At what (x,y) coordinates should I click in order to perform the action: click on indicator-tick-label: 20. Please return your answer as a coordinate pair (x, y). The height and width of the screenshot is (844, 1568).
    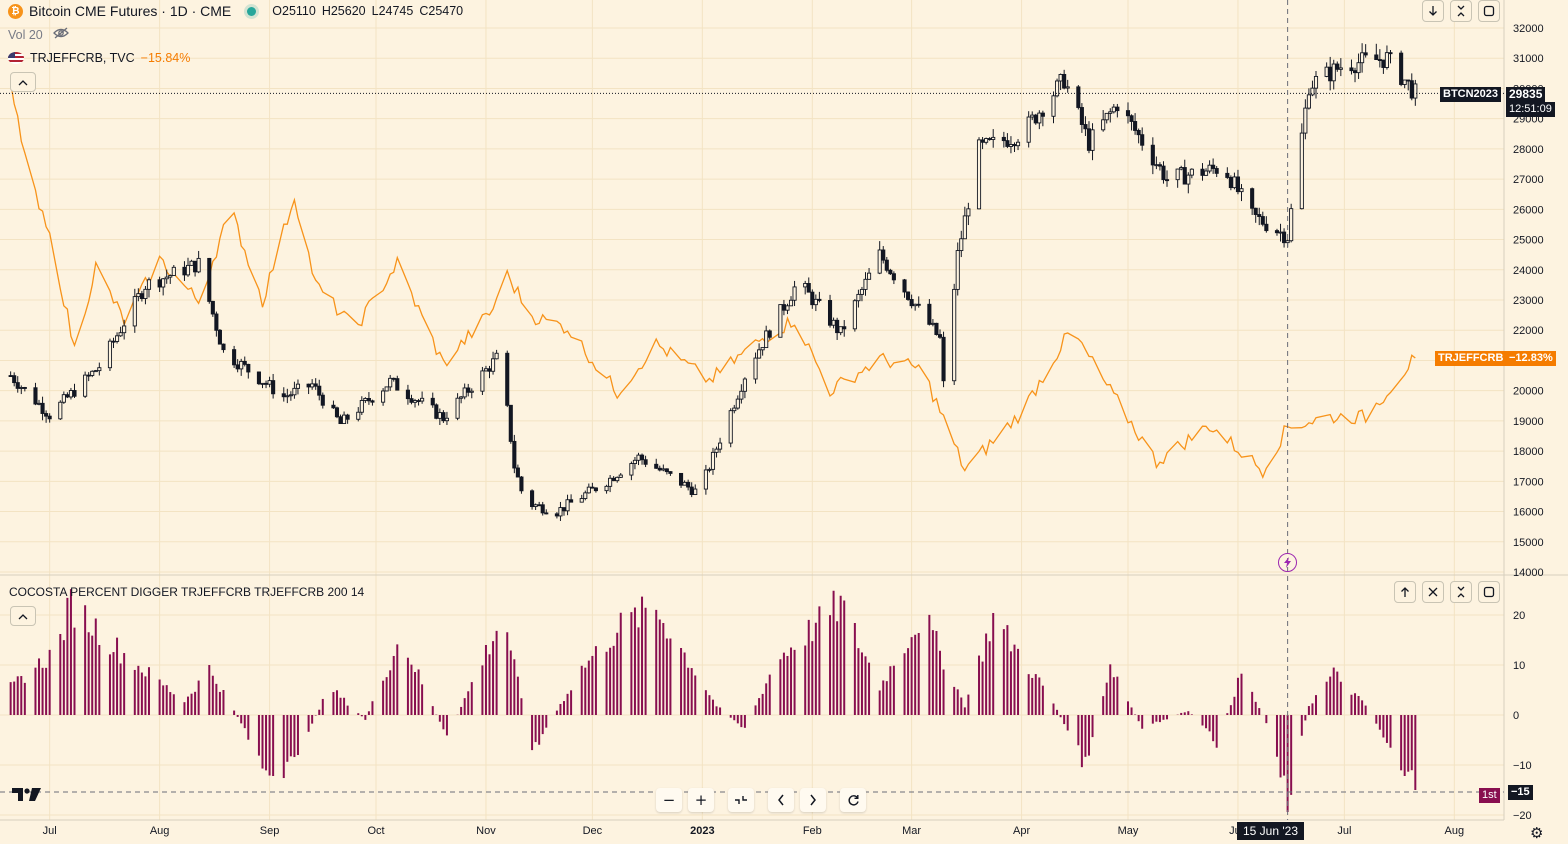
    Looking at the image, I should click on (1519, 616).